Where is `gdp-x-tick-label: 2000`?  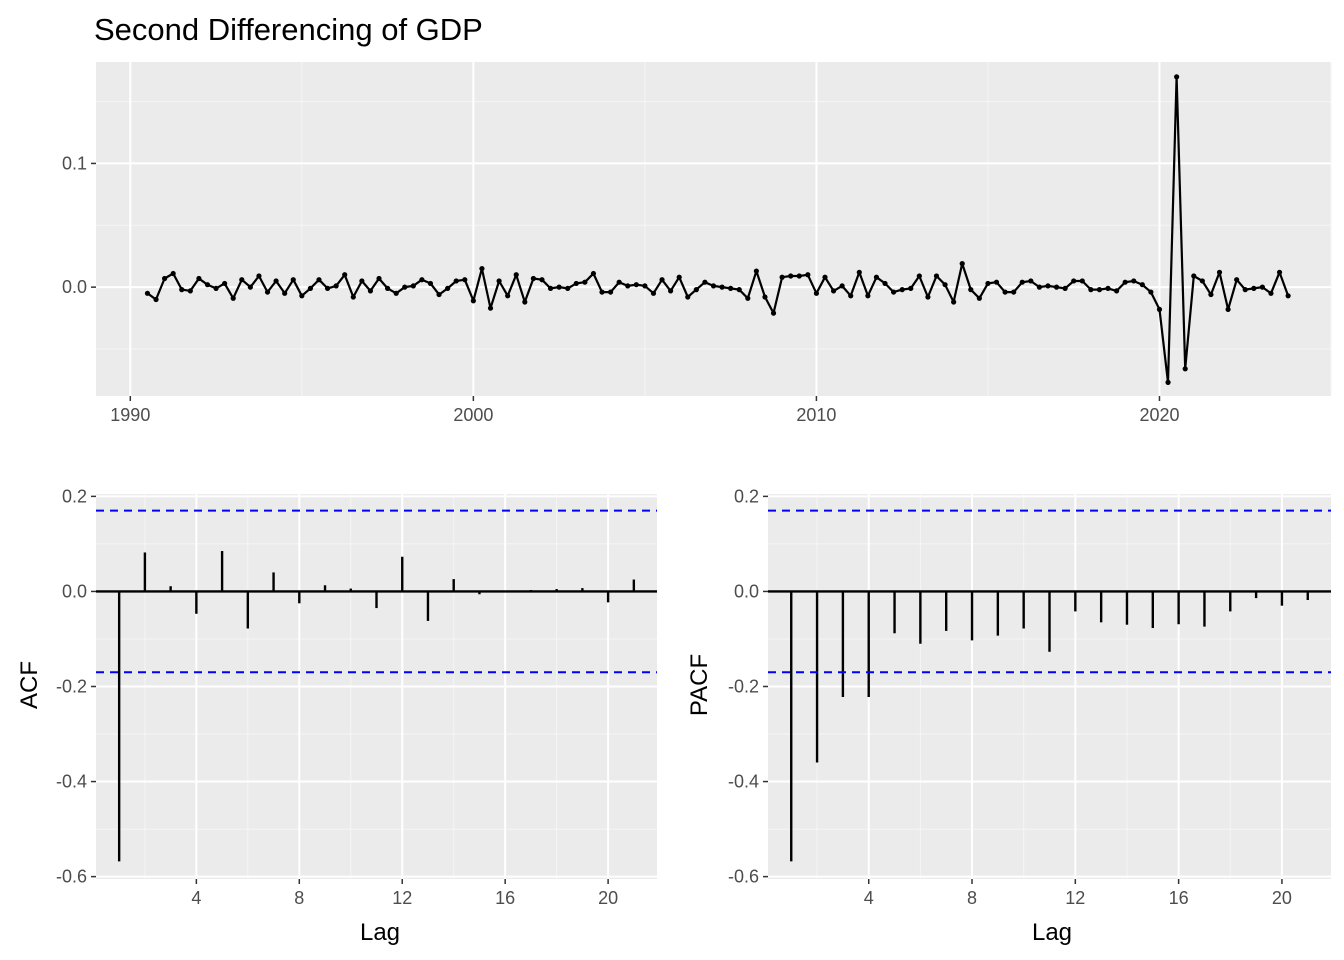
gdp-x-tick-label: 2000 is located at coordinates (473, 415).